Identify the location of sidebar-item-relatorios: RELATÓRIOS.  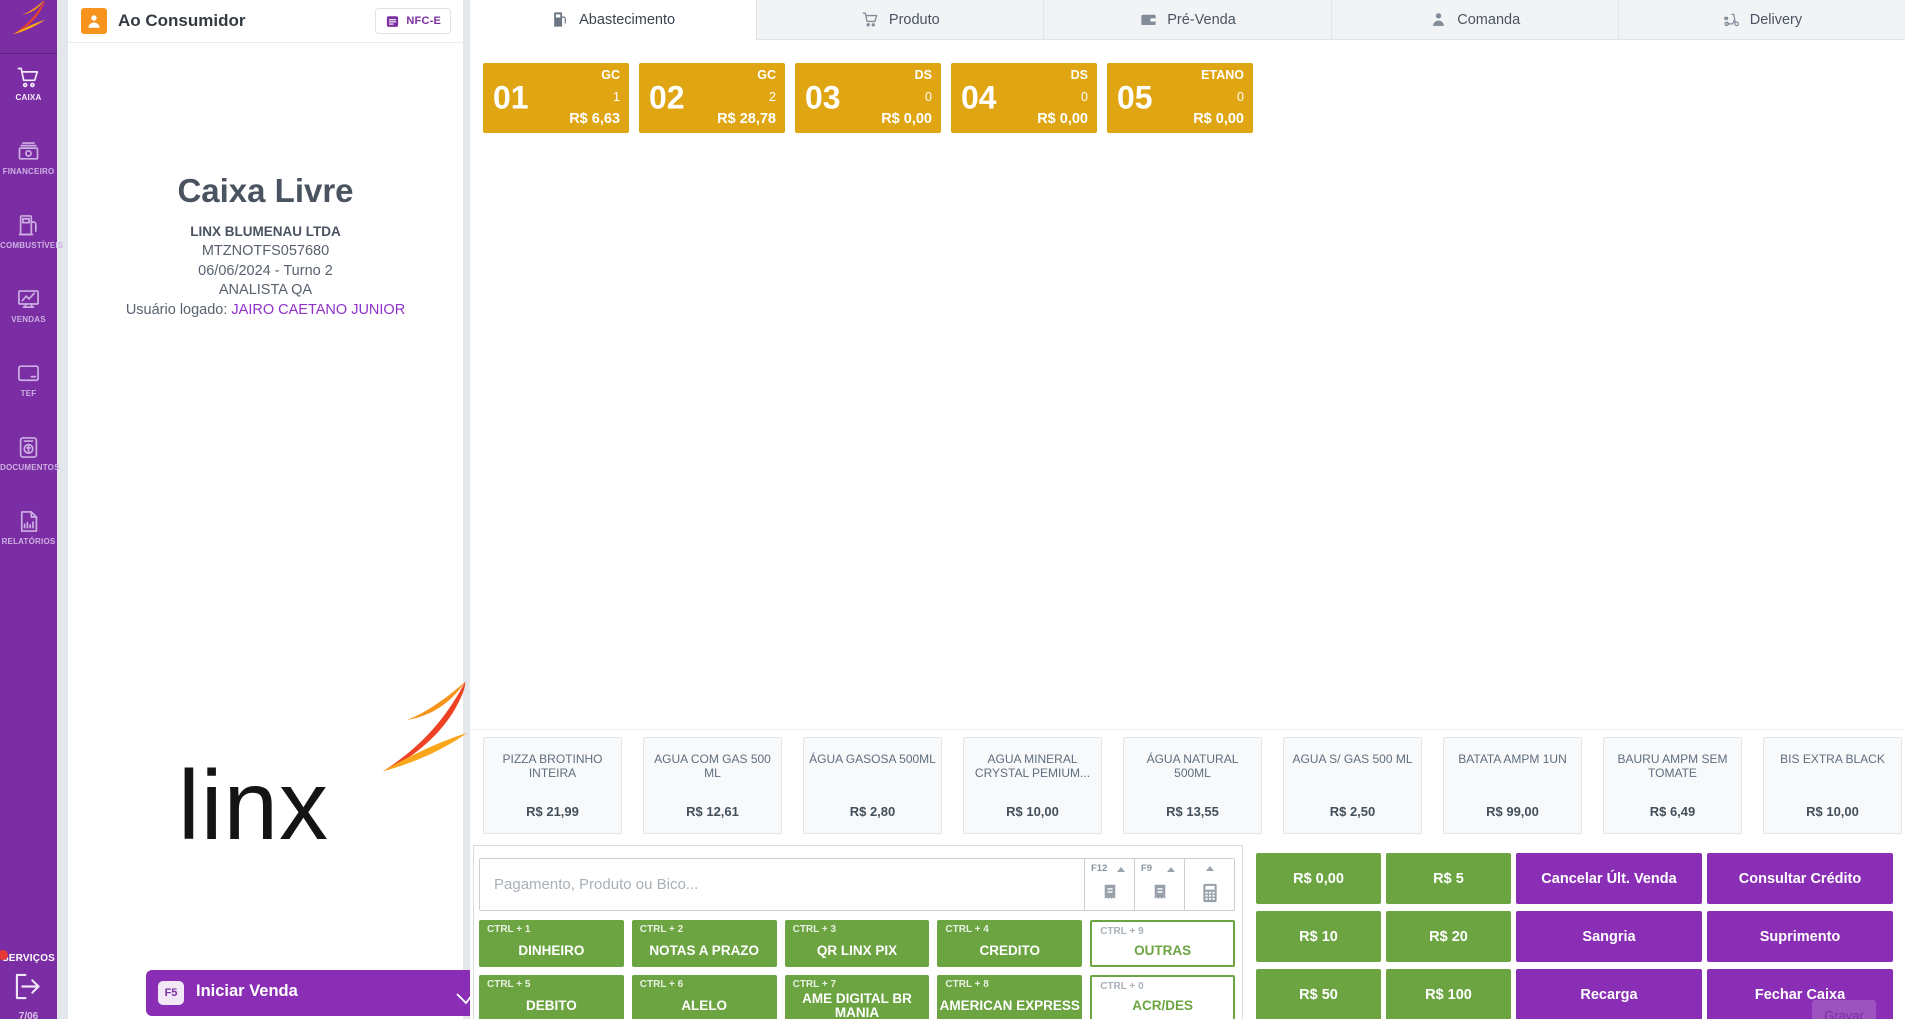
(28, 543).